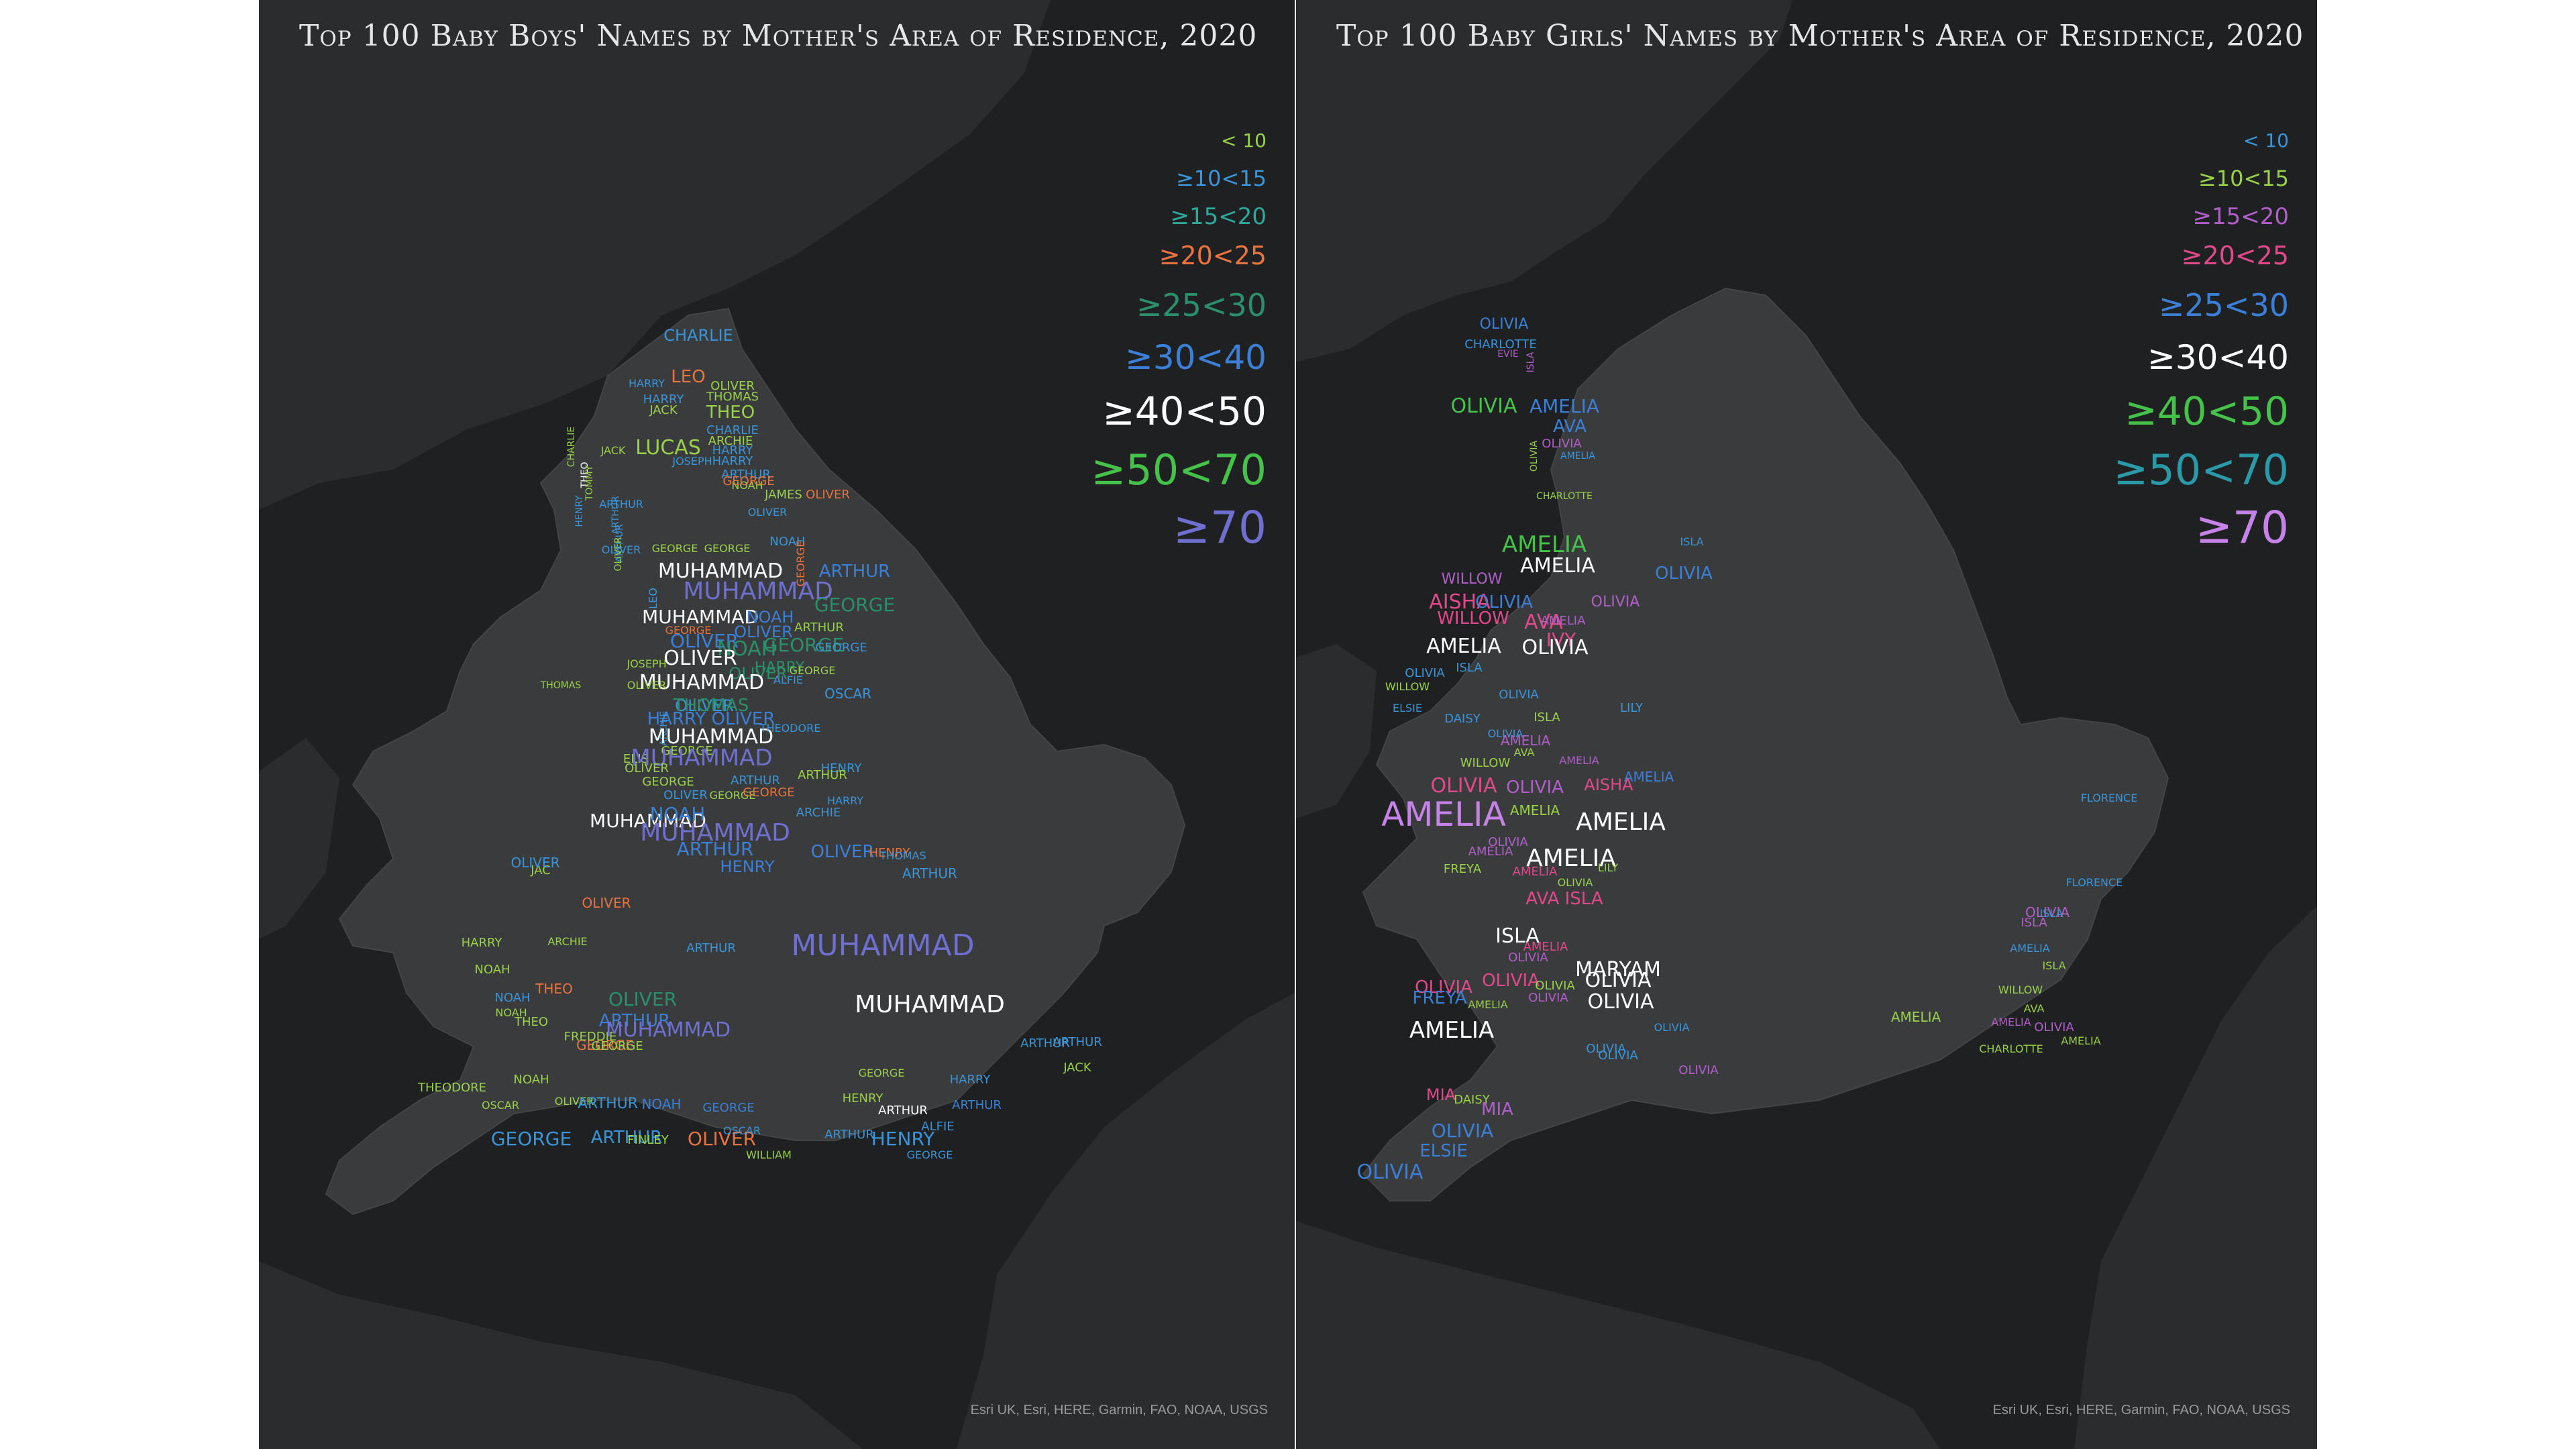 The image size is (2576, 1449). I want to click on area-name-label: AVA, so click(1524, 752).